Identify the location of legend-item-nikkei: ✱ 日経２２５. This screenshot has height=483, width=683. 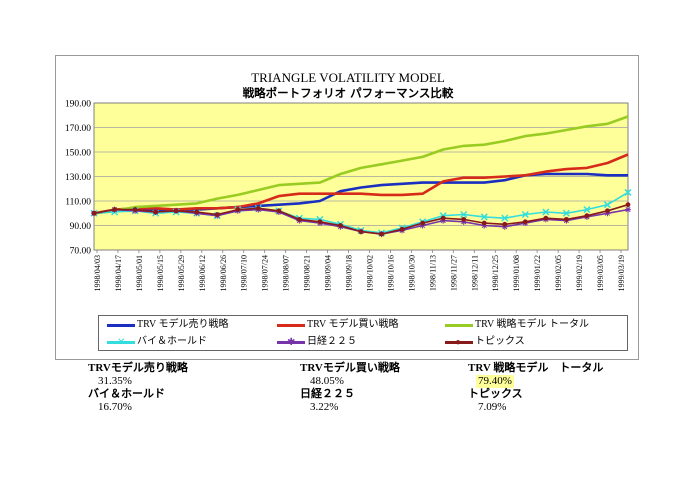
(317, 342).